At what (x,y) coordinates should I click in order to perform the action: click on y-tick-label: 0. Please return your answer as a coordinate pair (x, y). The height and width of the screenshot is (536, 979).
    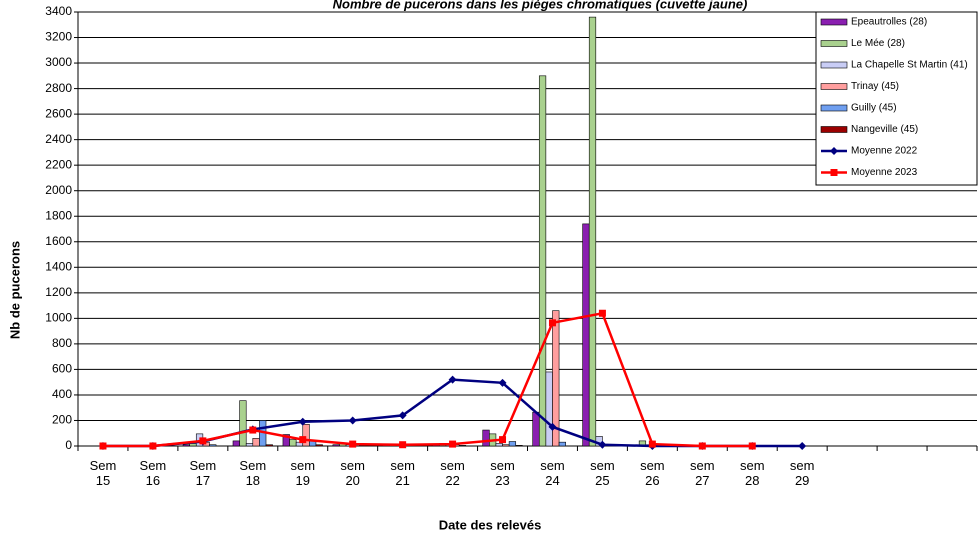
    Looking at the image, I should click on (68, 445).